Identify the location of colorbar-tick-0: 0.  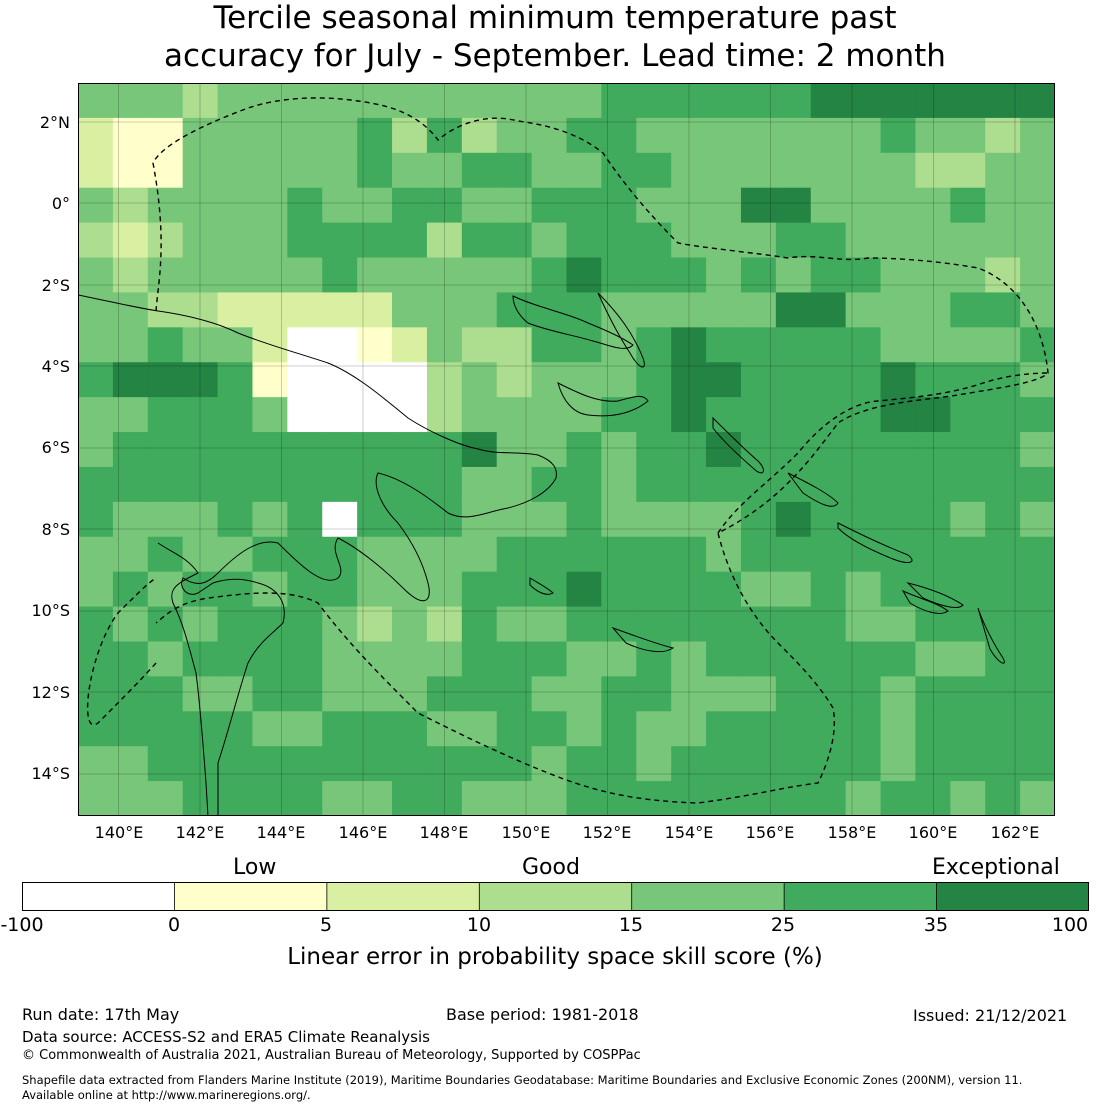
(174, 925).